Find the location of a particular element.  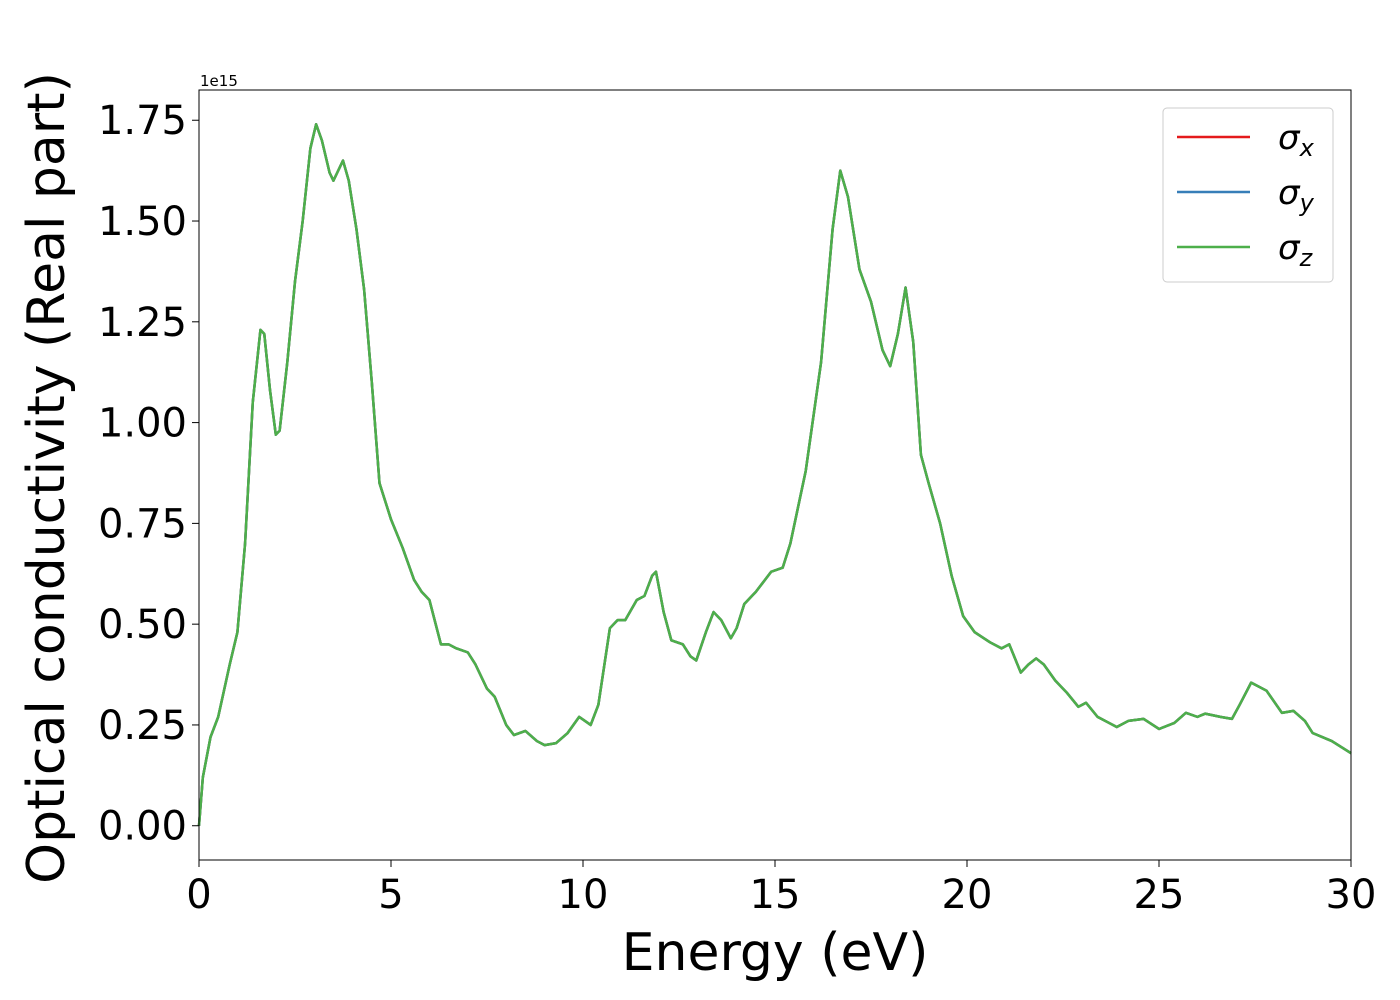

x-tick-label: 15 is located at coordinates (775, 895).